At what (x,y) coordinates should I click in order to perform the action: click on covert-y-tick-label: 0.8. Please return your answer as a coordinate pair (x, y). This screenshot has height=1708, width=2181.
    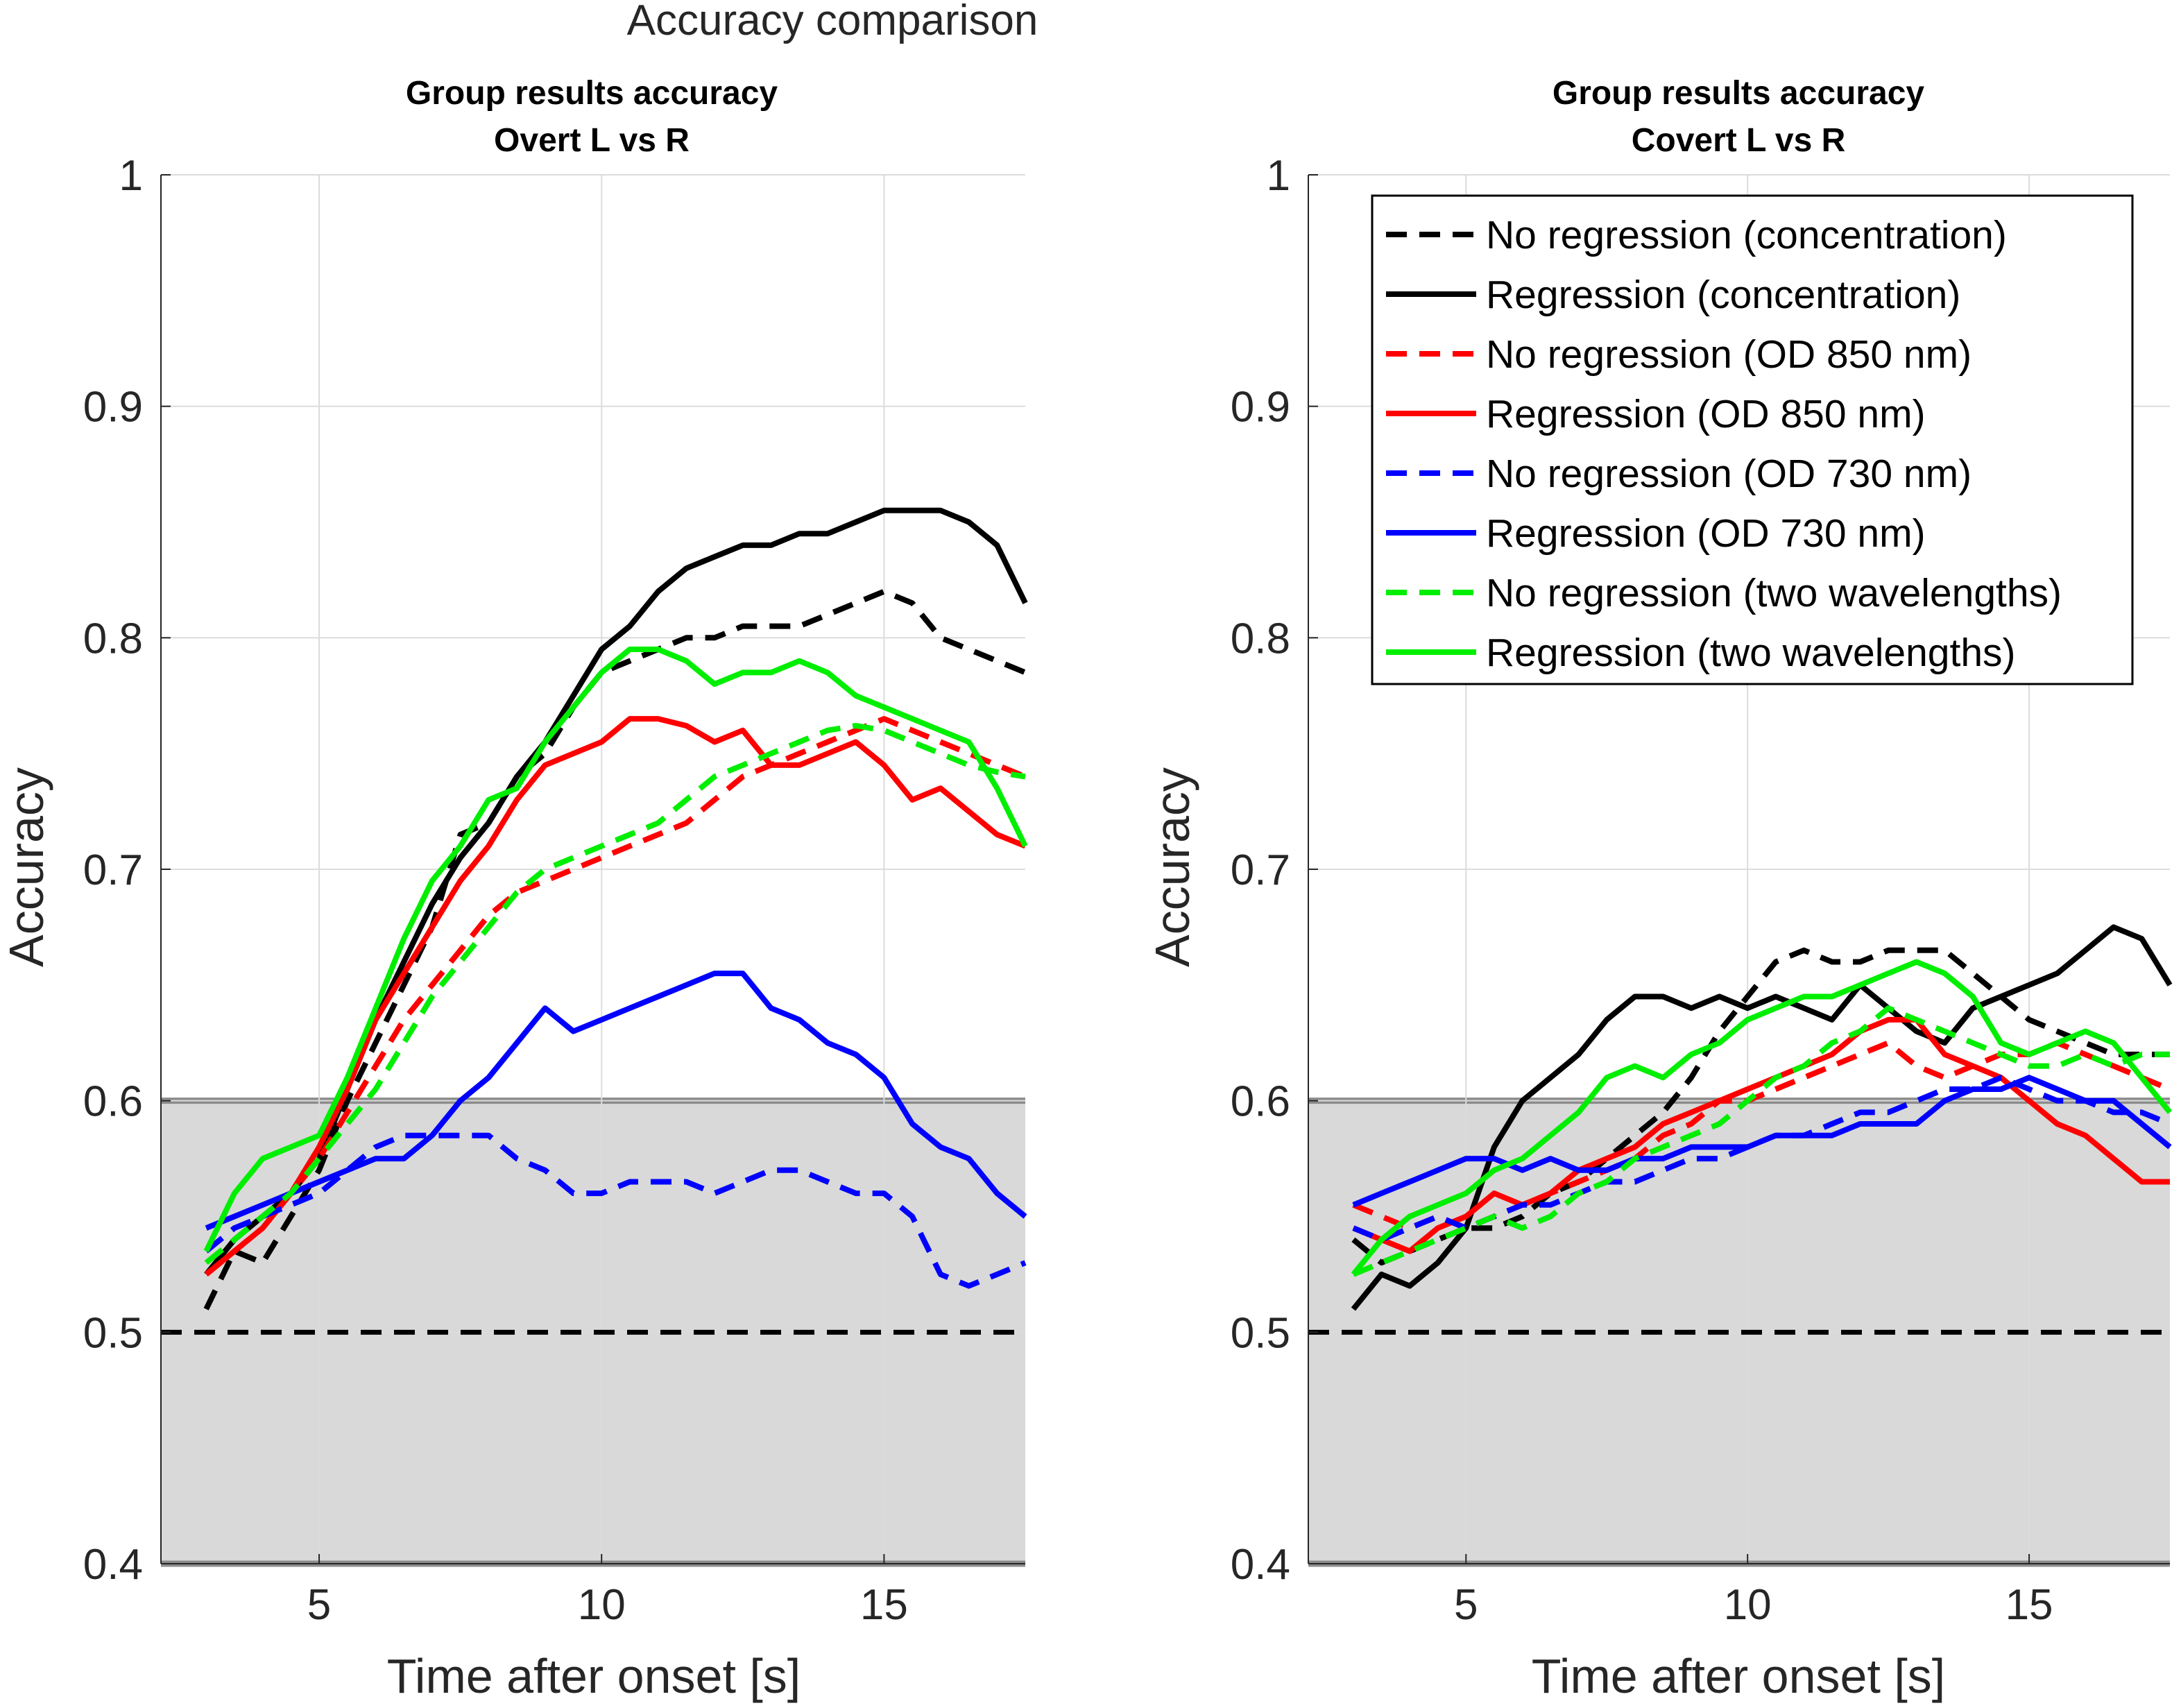
    Looking at the image, I should click on (1260, 639).